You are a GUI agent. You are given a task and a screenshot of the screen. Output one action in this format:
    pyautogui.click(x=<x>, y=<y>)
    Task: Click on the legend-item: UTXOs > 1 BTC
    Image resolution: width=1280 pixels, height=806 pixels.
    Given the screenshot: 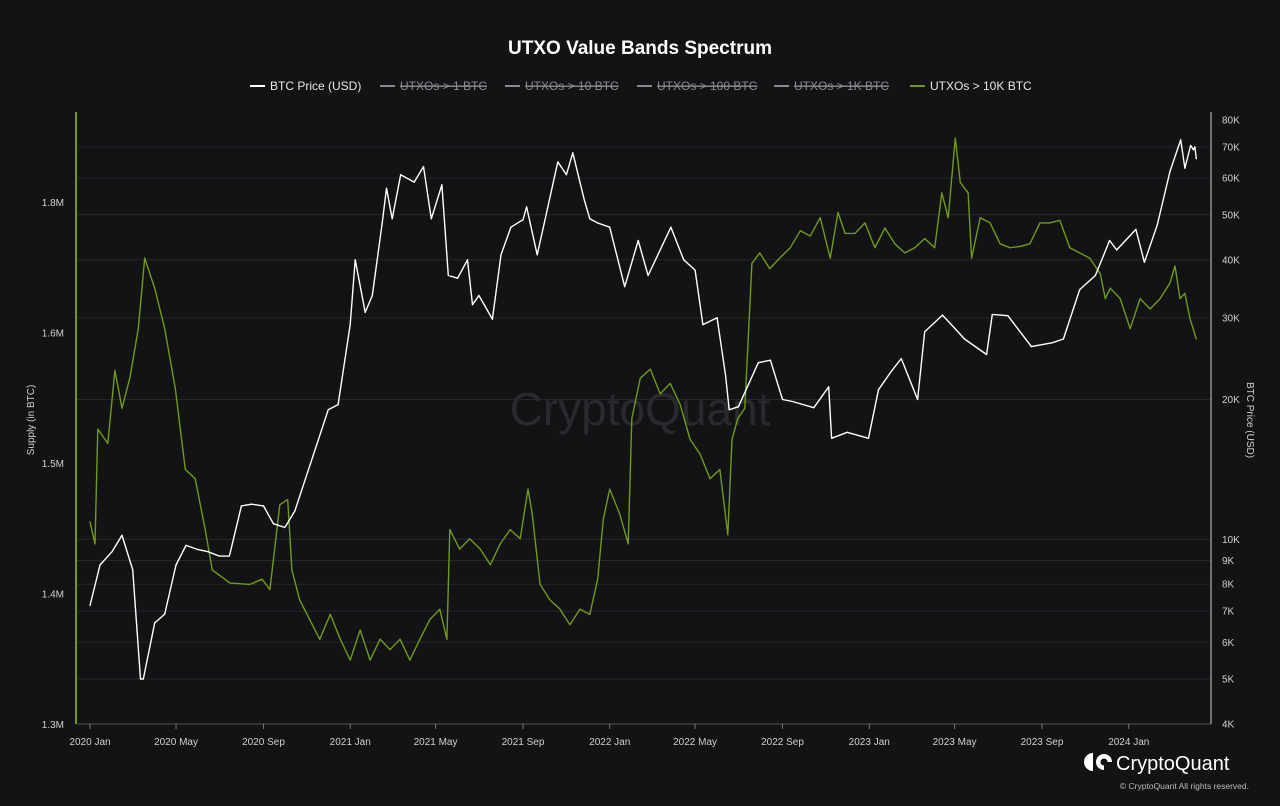 What is the action you would take?
    pyautogui.click(x=433, y=86)
    